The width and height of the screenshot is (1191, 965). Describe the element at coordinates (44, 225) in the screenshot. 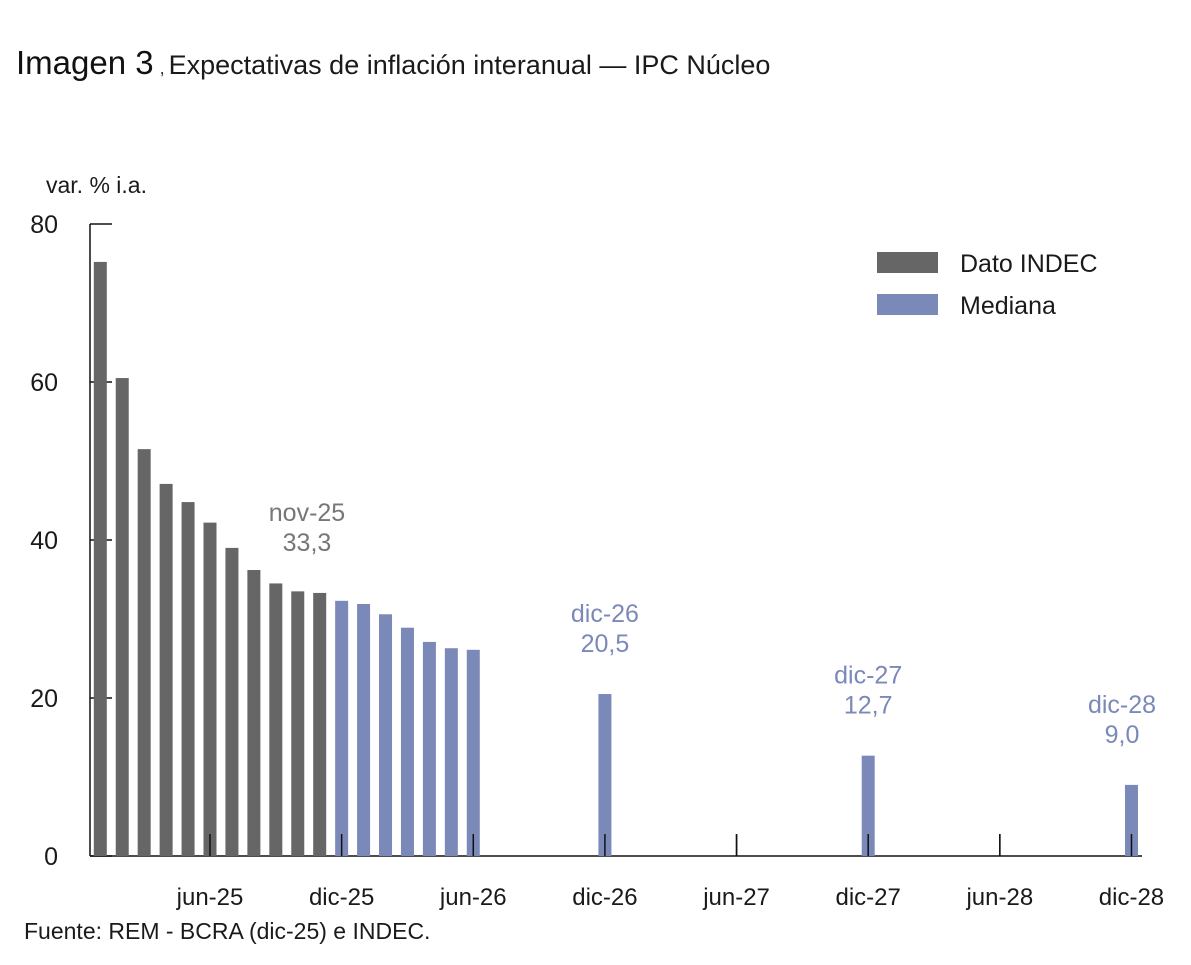

I see `y-tick-label: 80` at that location.